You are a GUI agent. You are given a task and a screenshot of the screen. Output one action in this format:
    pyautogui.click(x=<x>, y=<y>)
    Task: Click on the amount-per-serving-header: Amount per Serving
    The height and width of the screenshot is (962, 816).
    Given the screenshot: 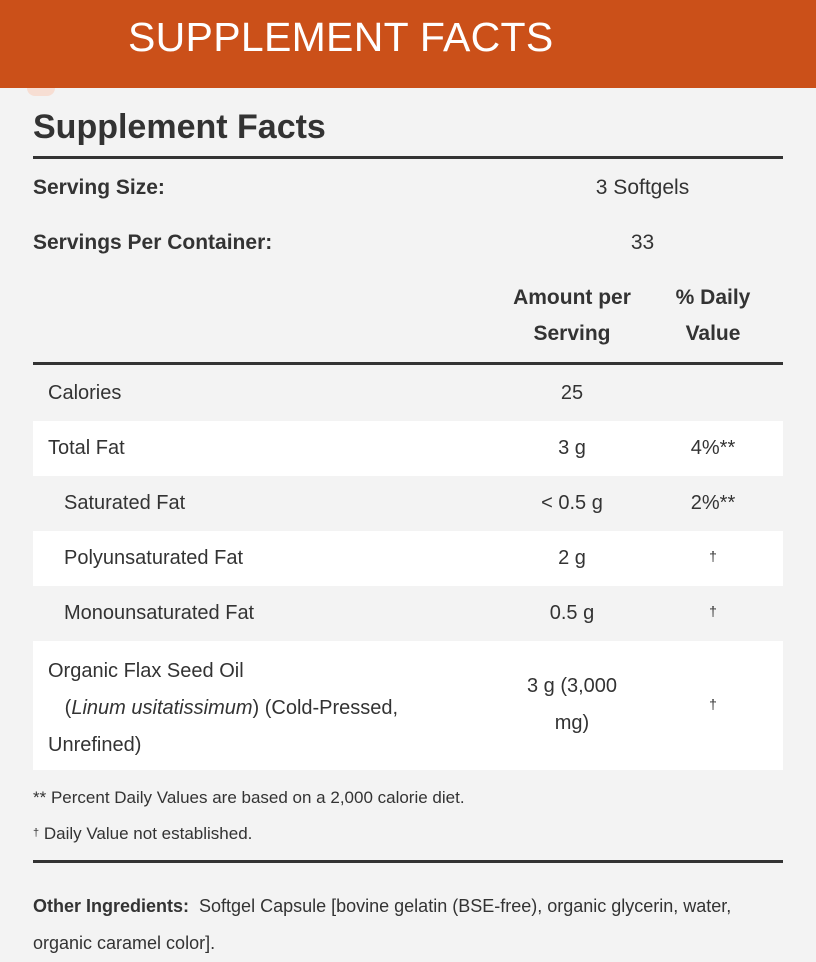 What is the action you would take?
    pyautogui.click(x=572, y=316)
    